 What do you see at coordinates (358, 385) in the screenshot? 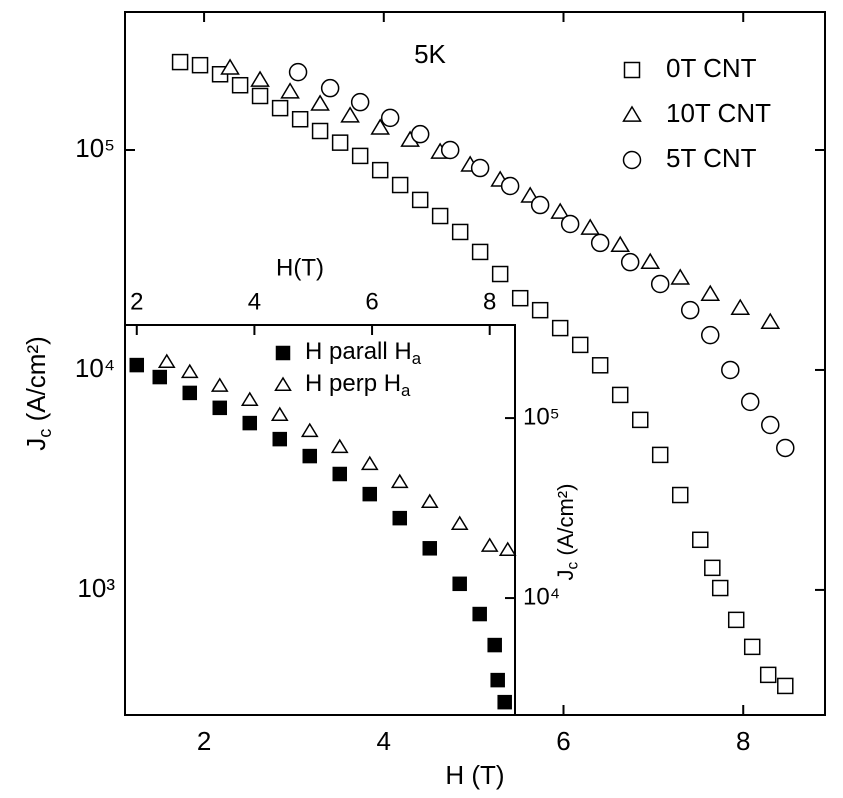
I see `legend-label: H perp Ha` at bounding box center [358, 385].